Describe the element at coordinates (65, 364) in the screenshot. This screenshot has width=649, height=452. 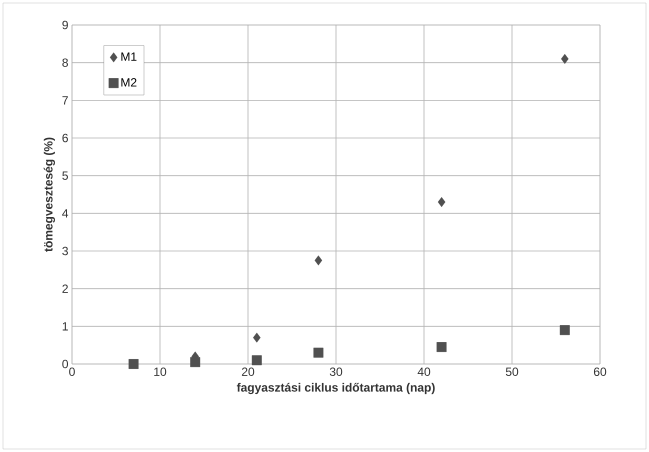
I see `y-tick-label: 0` at that location.